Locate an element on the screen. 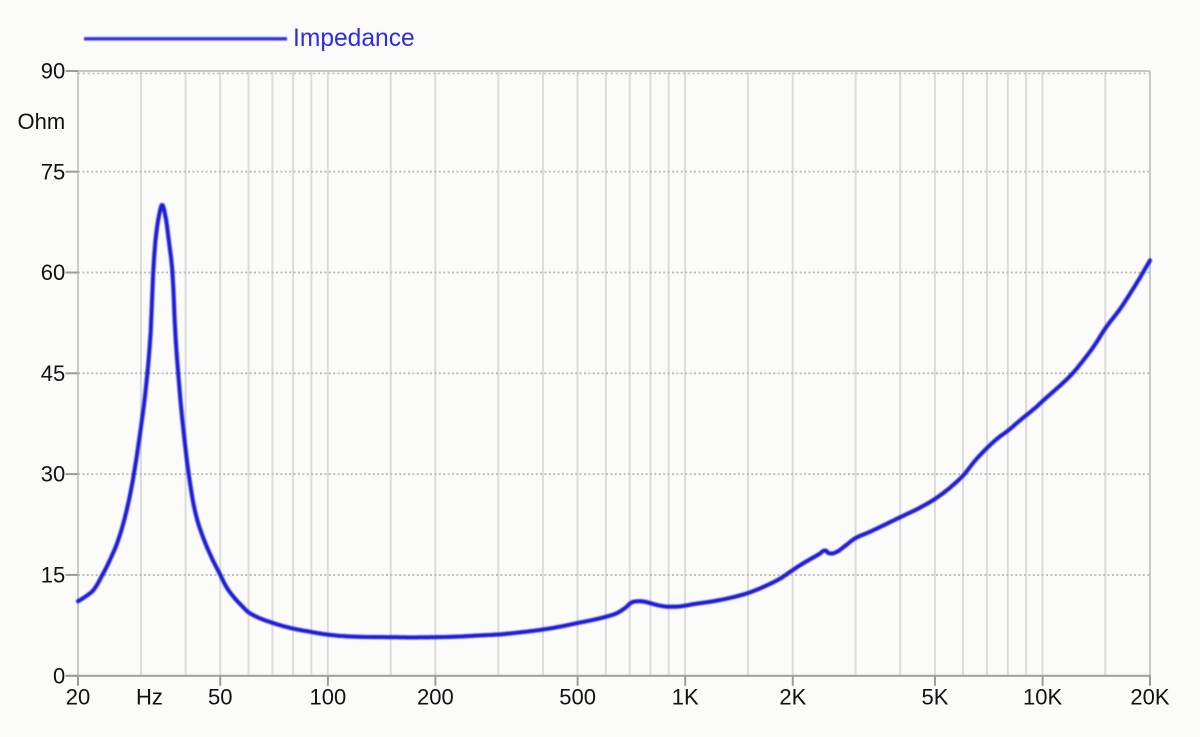 The width and height of the screenshot is (1200, 737). svg-text: 500 is located at coordinates (577, 697).